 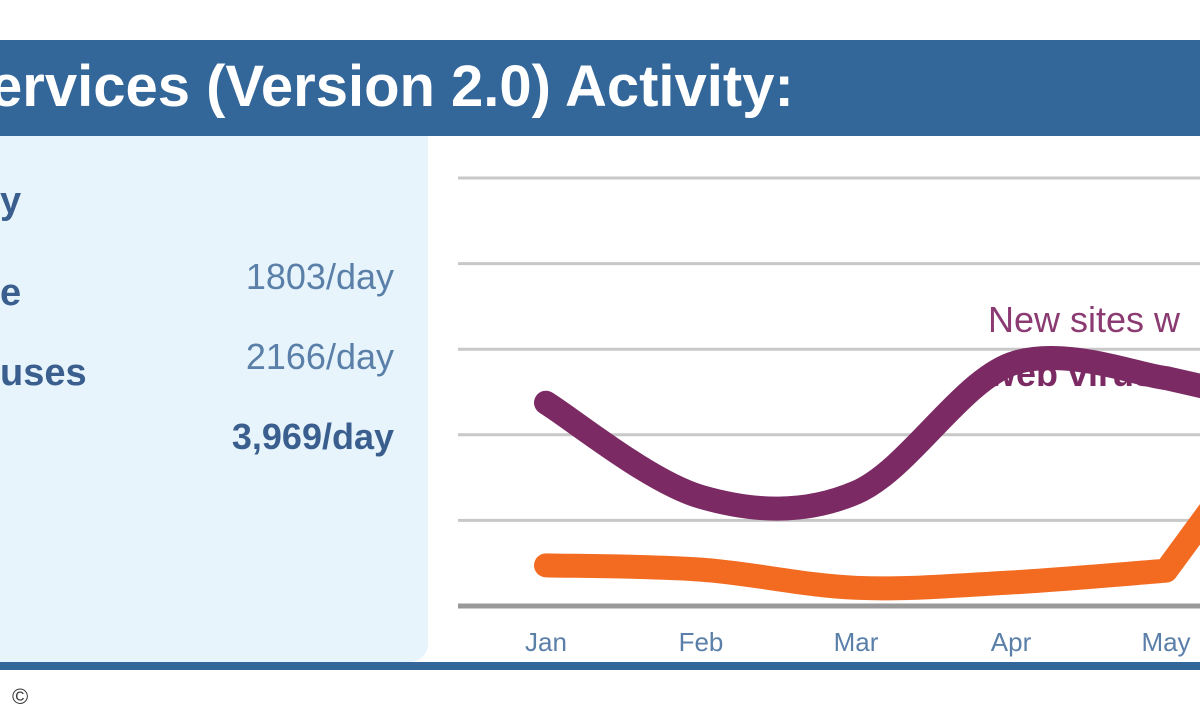 What do you see at coordinates (546, 642) in the screenshot?
I see `x-tick-label: Jan` at bounding box center [546, 642].